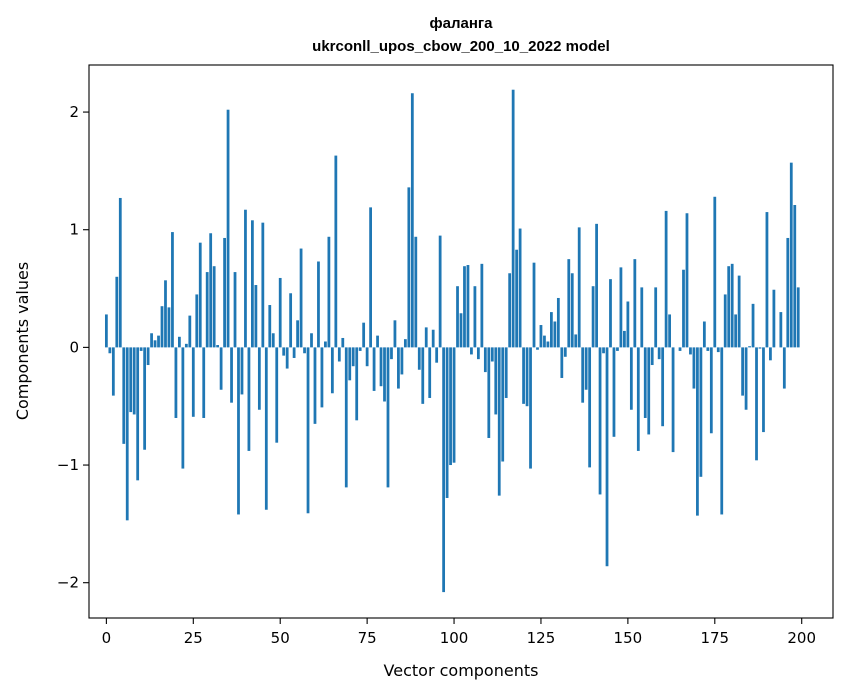 This screenshot has width=847, height=696. I want to click on x-tick-label: 25, so click(193, 638).